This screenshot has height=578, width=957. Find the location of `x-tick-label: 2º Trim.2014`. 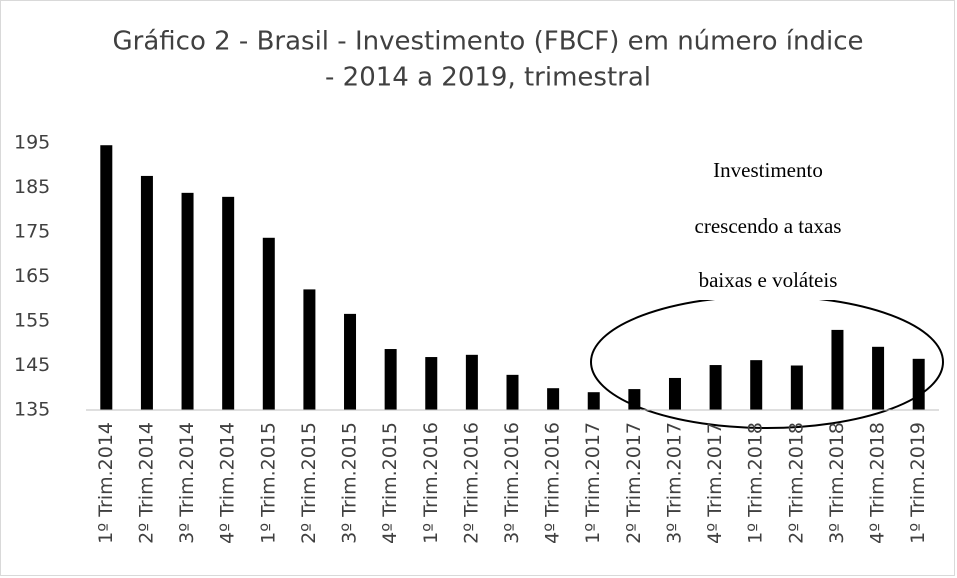

x-tick-label: 2º Trim.2014 is located at coordinates (146, 483).